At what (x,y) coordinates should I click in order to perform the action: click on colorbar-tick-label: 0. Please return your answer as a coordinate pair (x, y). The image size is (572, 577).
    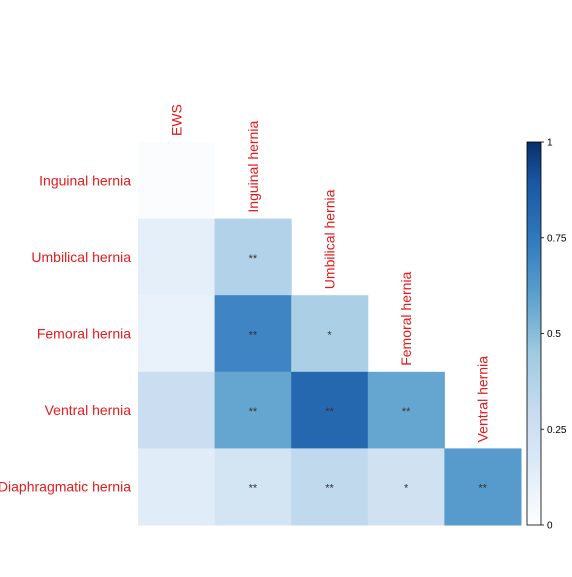
    Looking at the image, I should click on (550, 526).